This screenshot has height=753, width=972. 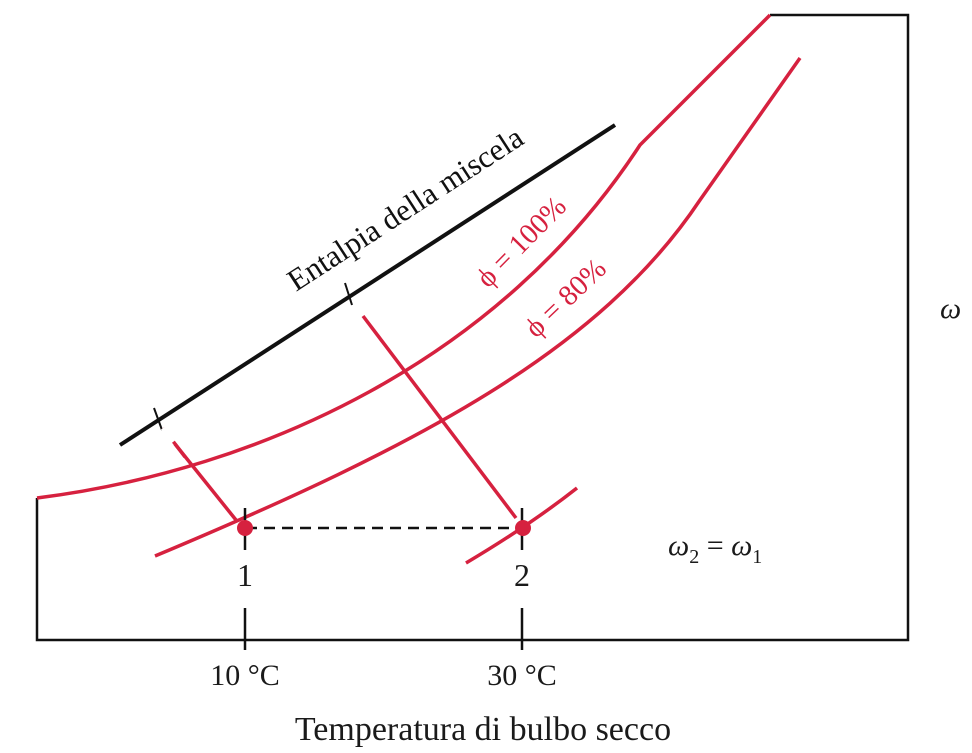 What do you see at coordinates (521, 242) in the screenshot?
I see `rh-100-label: ϕ = 100%` at bounding box center [521, 242].